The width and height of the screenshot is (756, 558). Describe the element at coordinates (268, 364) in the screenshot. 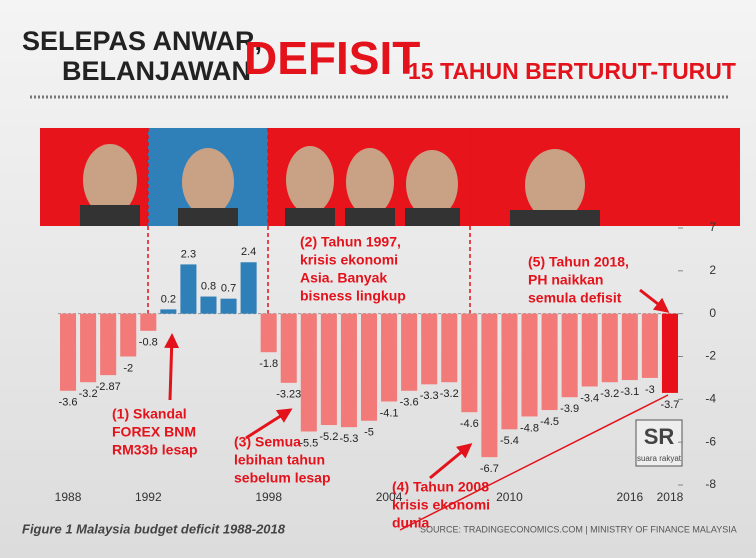

I see `value-label: -1.8` at that location.